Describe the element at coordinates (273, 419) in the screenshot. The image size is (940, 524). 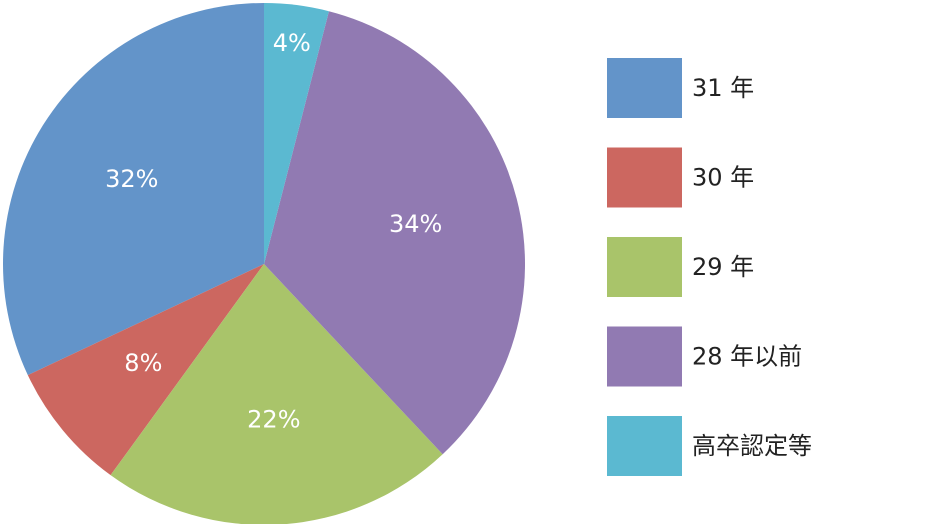
I see `slice-label: 22%` at that location.